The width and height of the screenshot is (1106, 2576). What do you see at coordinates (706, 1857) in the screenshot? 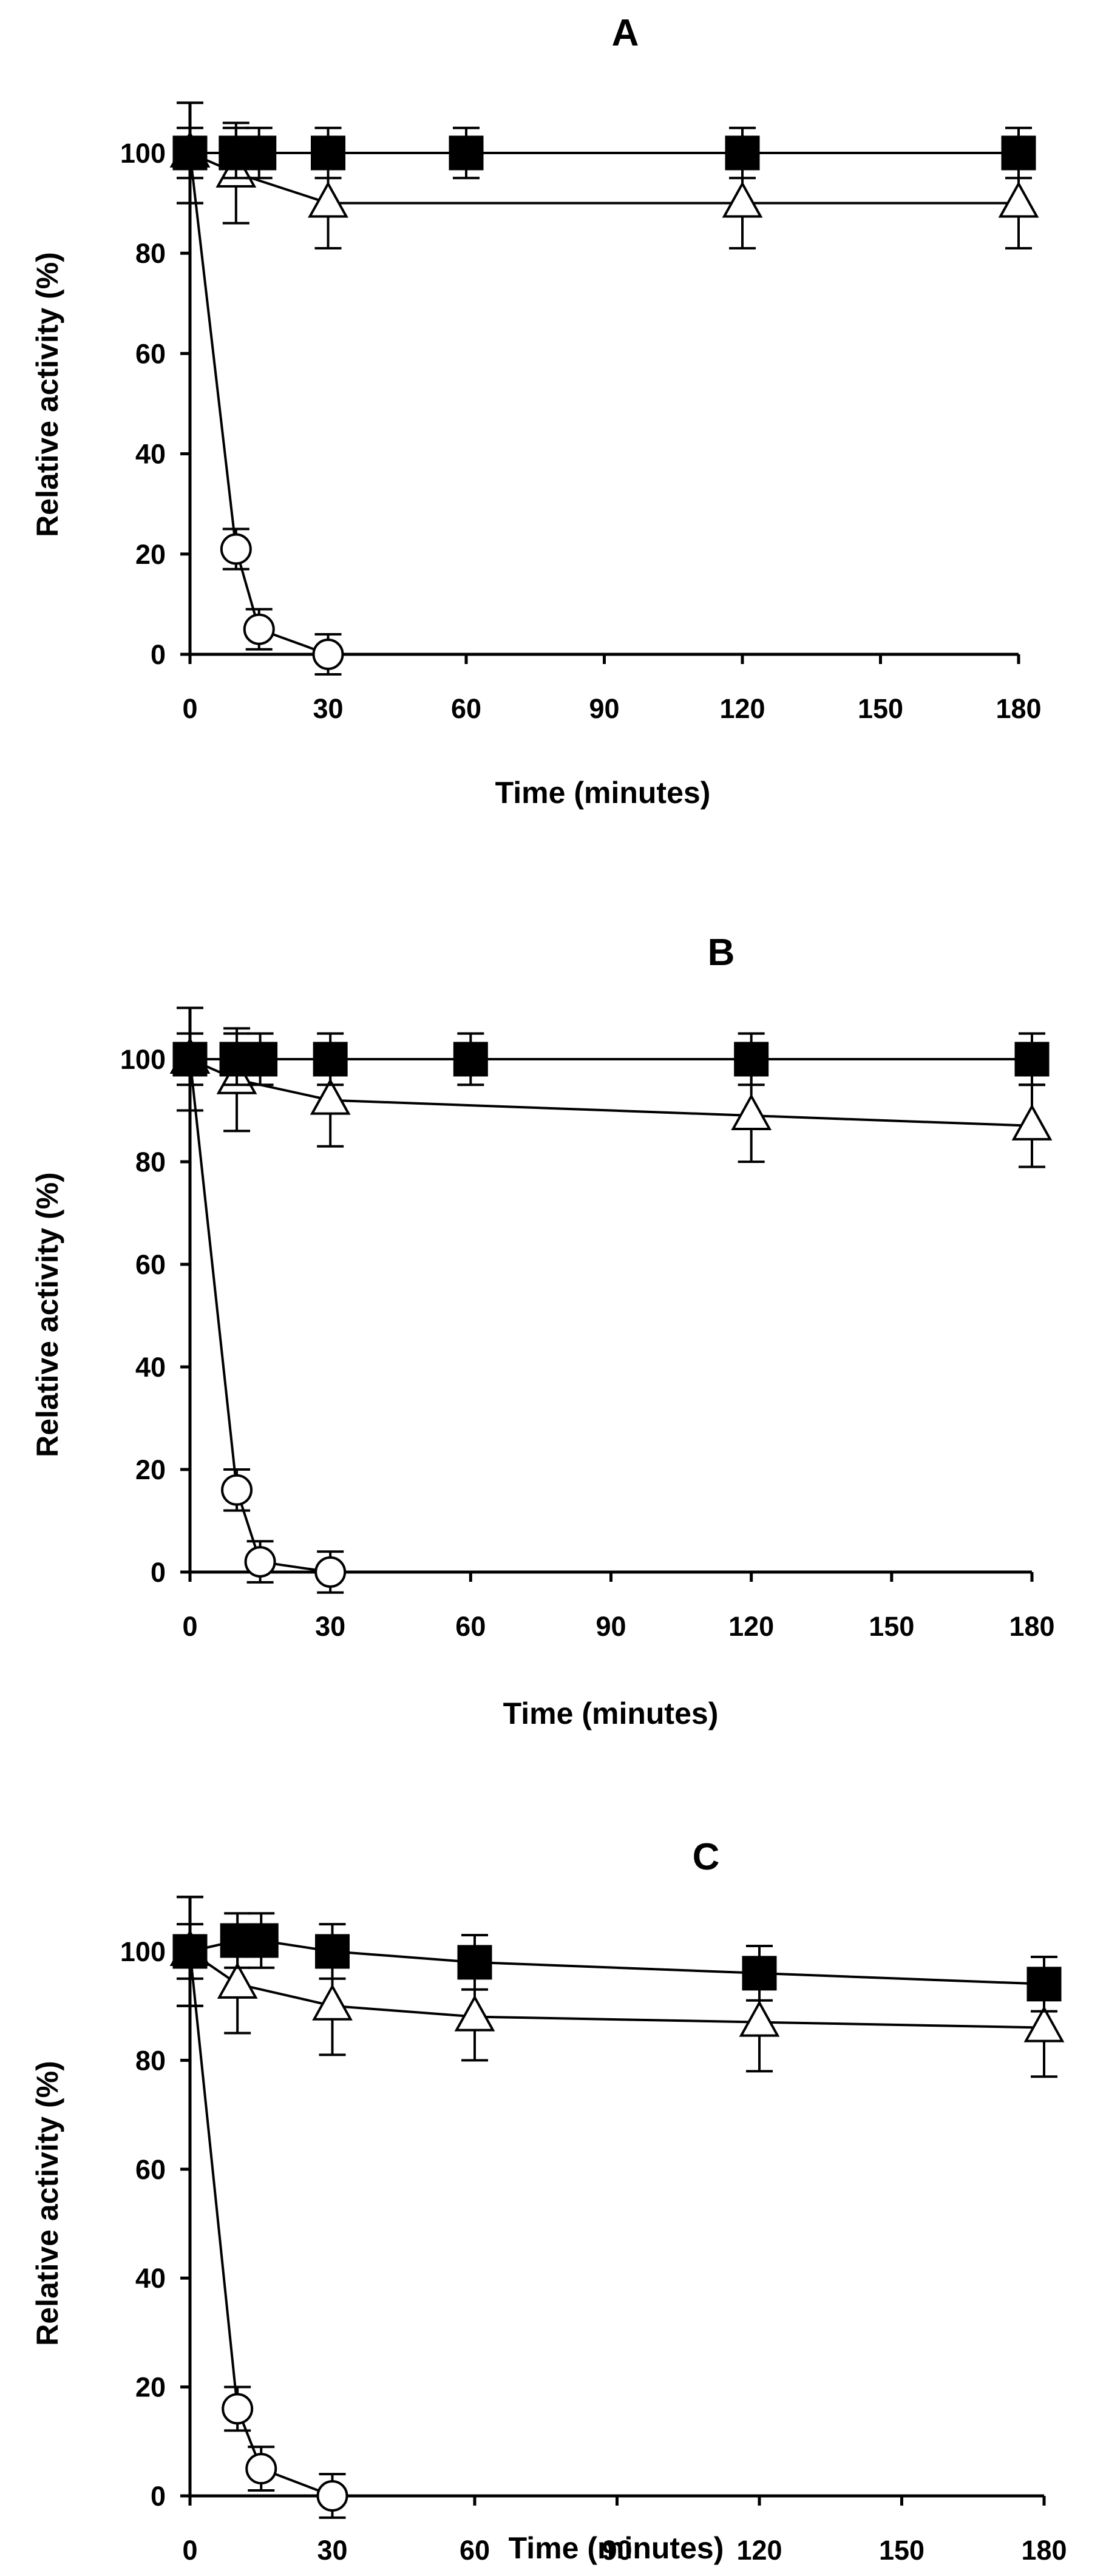
I see `panel-title: C` at bounding box center [706, 1857].